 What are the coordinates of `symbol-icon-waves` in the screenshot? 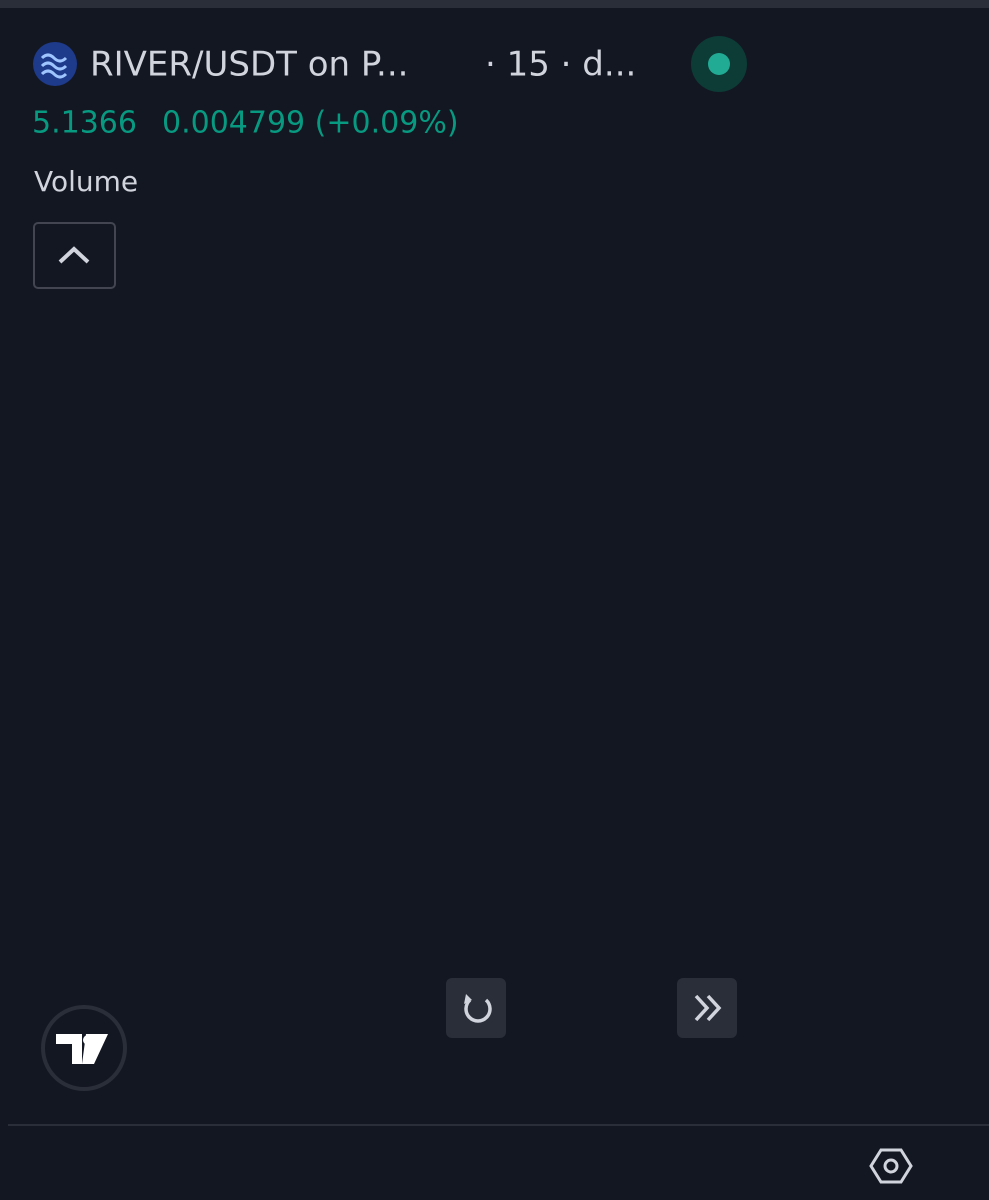 It's located at (54, 66).